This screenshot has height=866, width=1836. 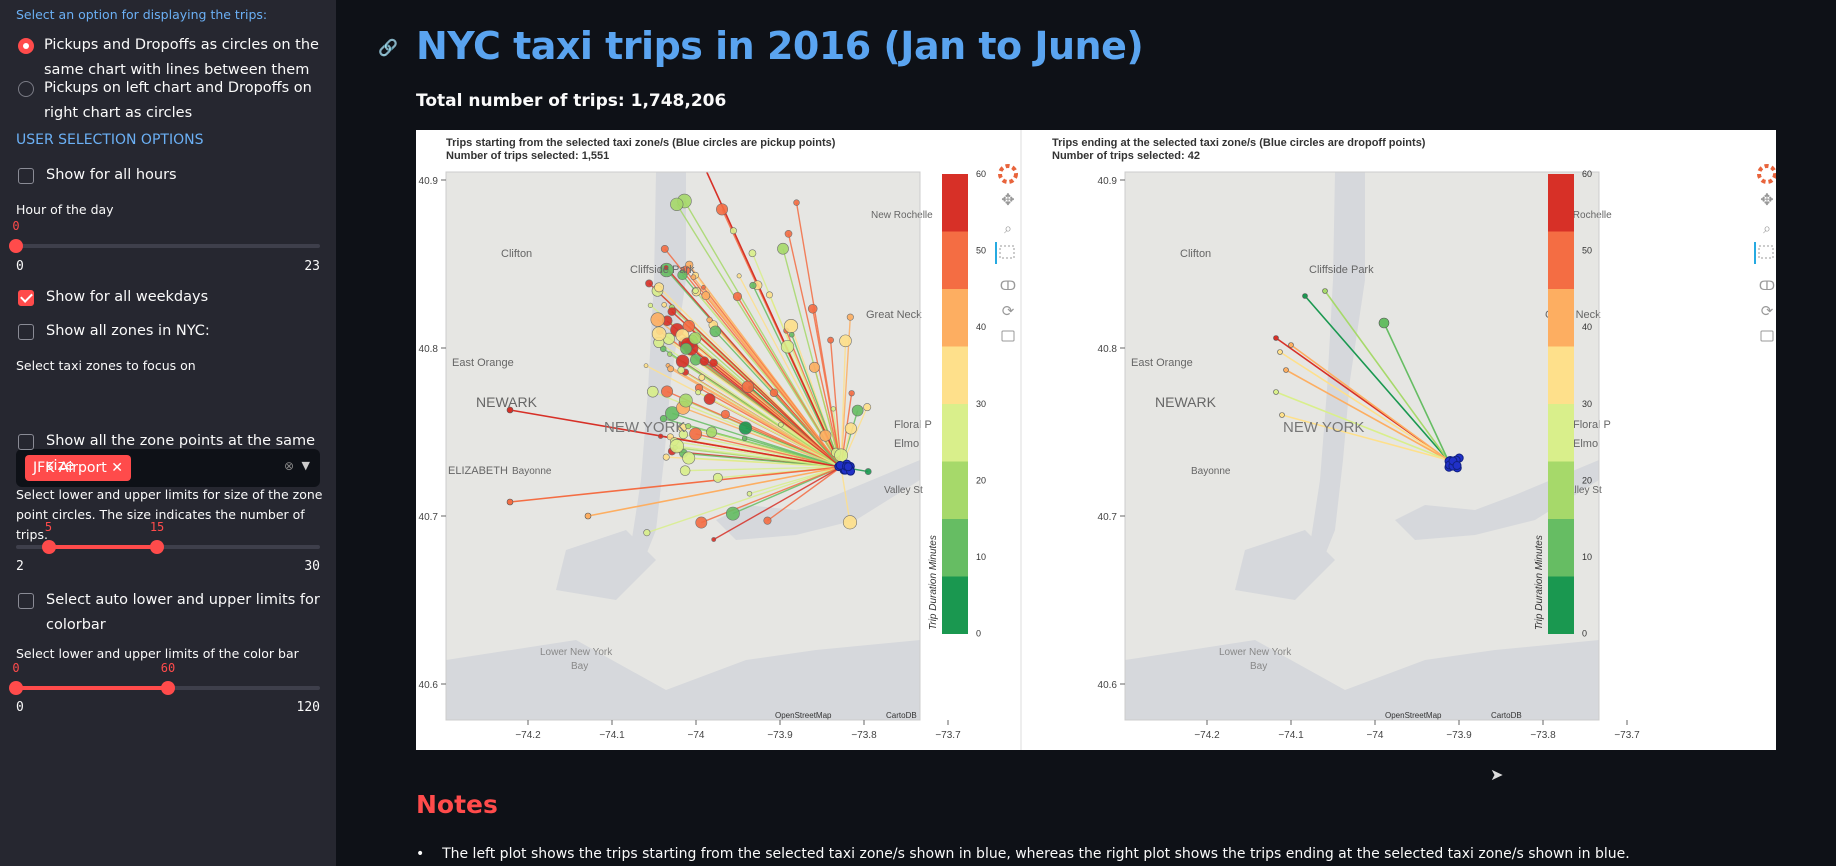 I want to click on show-all-hours-checkbox: Show for all hours, so click(x=97, y=175).